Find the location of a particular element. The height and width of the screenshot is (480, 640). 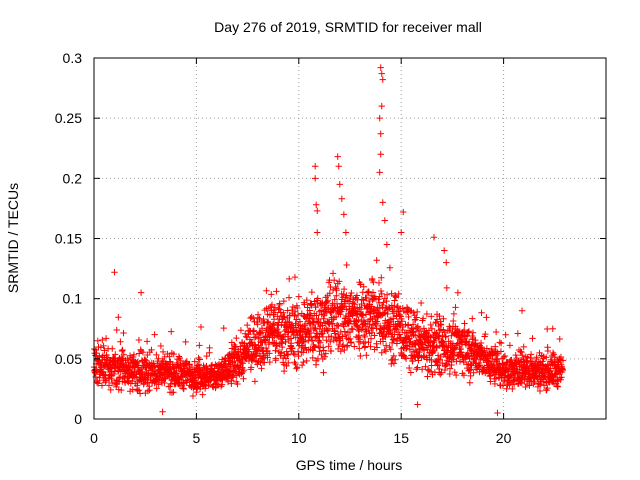

y-tick-label: 0.15 is located at coordinates (68, 239).